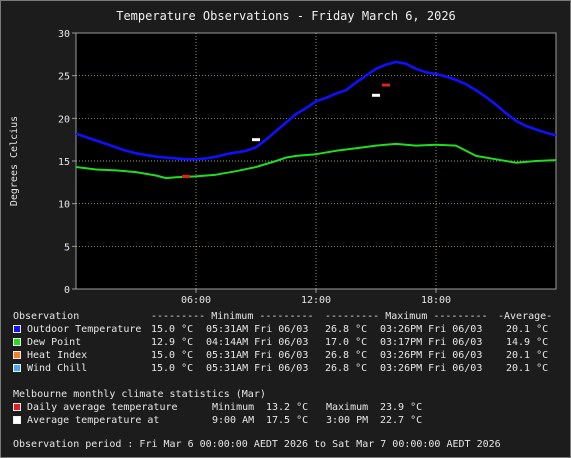  I want to click on series-line-dew-point, so click(316, 161).